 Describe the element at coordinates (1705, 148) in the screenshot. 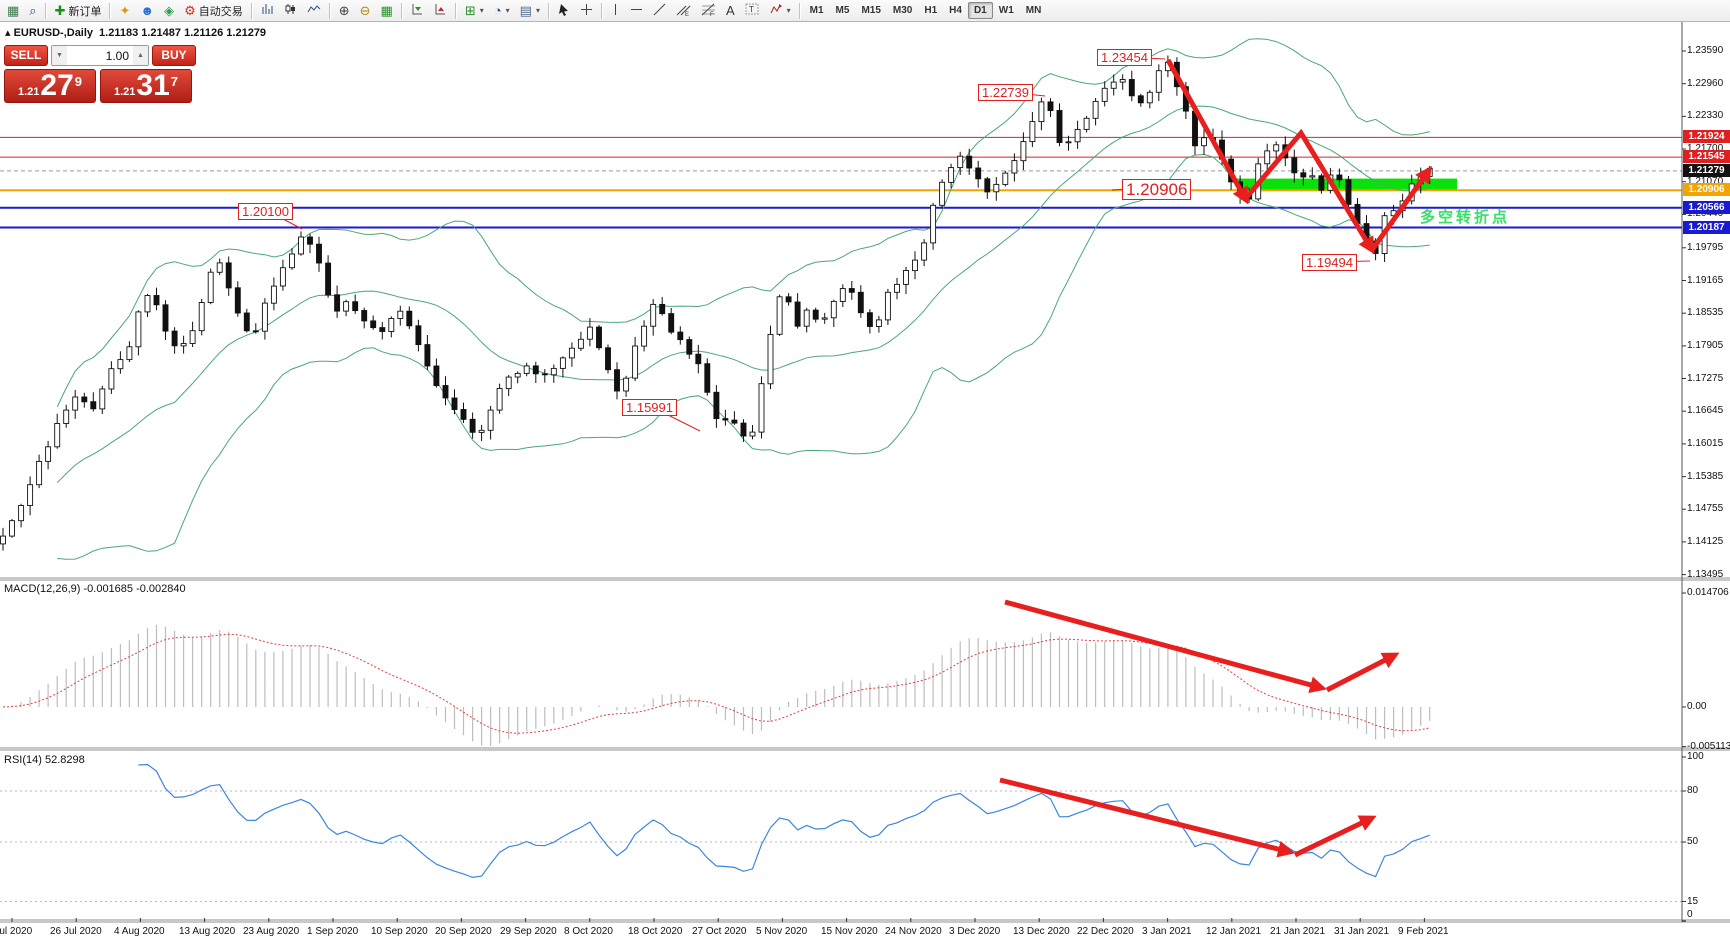

I see `price-tick-label: 1.21700` at that location.